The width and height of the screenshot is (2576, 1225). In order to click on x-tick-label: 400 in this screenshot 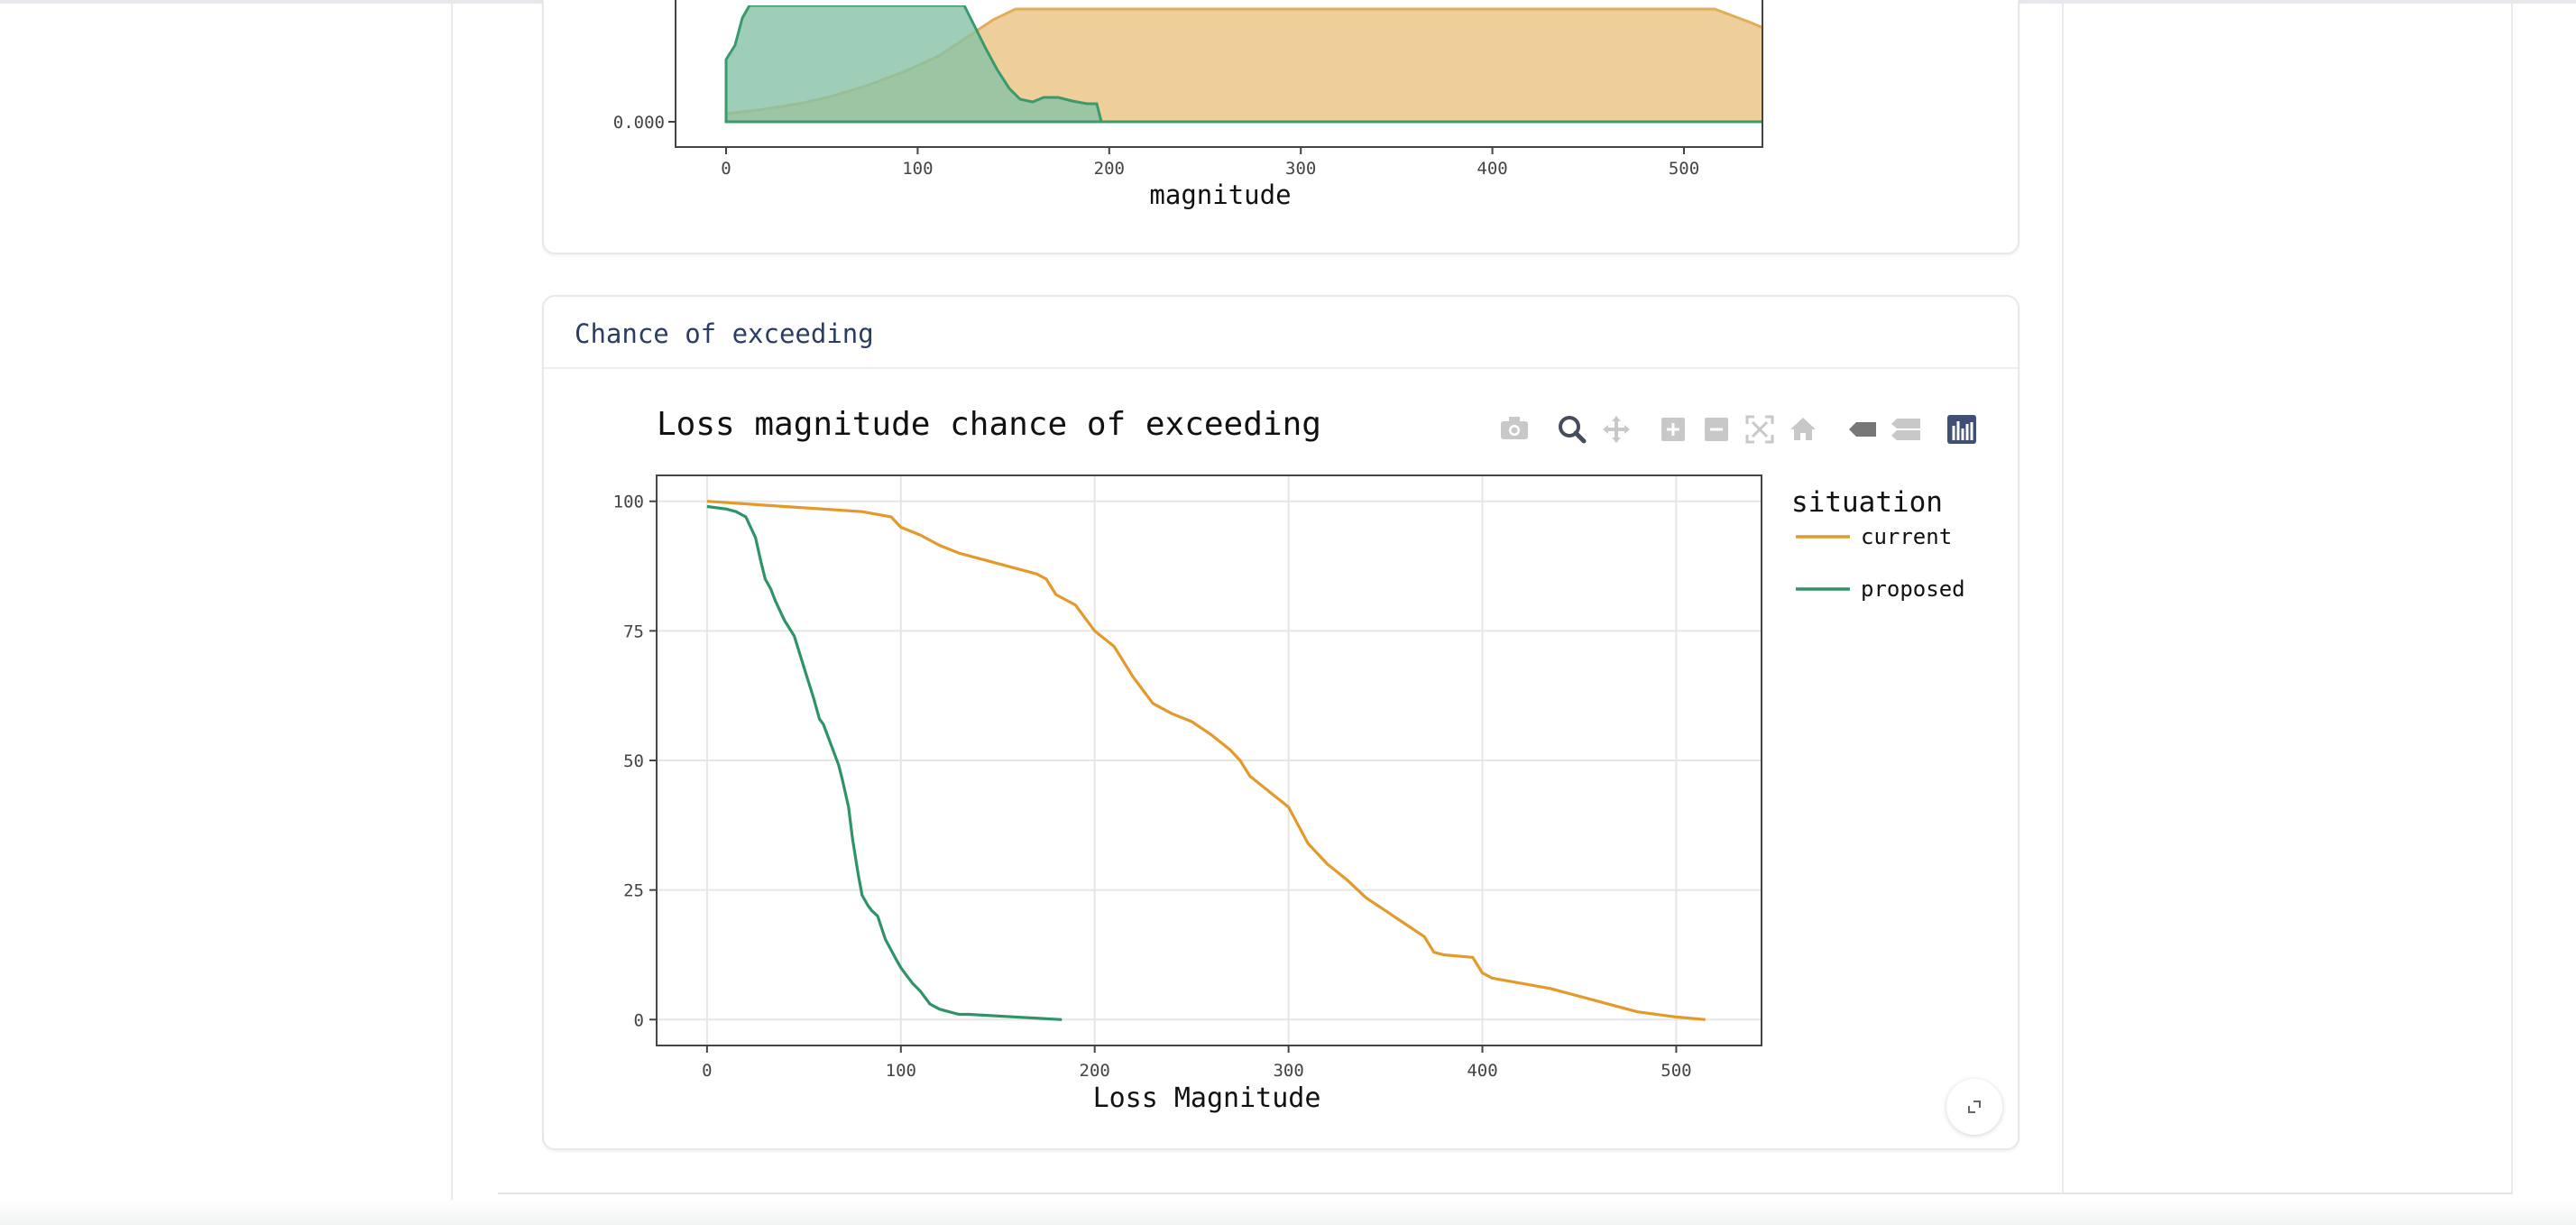, I will do `click(1482, 1071)`.